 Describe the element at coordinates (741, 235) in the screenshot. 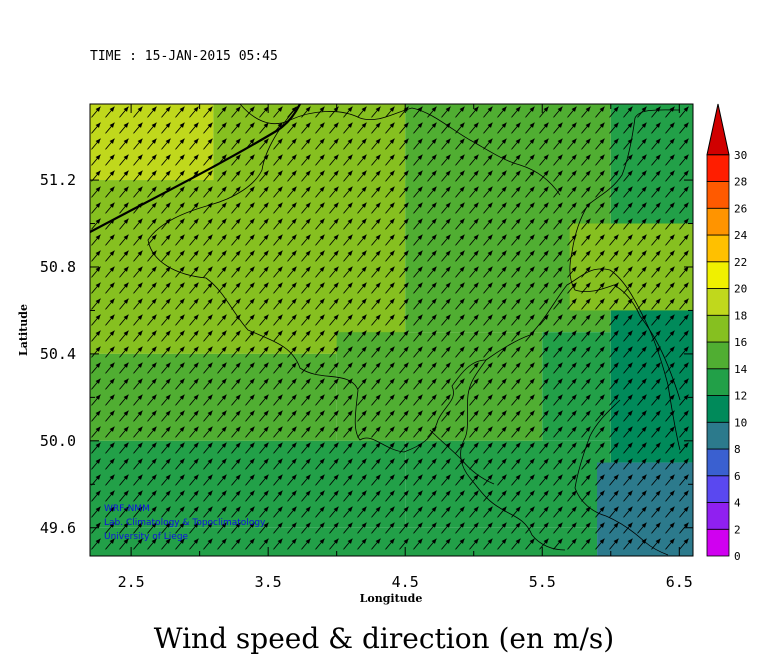

I see `colorbar-label: 24` at that location.